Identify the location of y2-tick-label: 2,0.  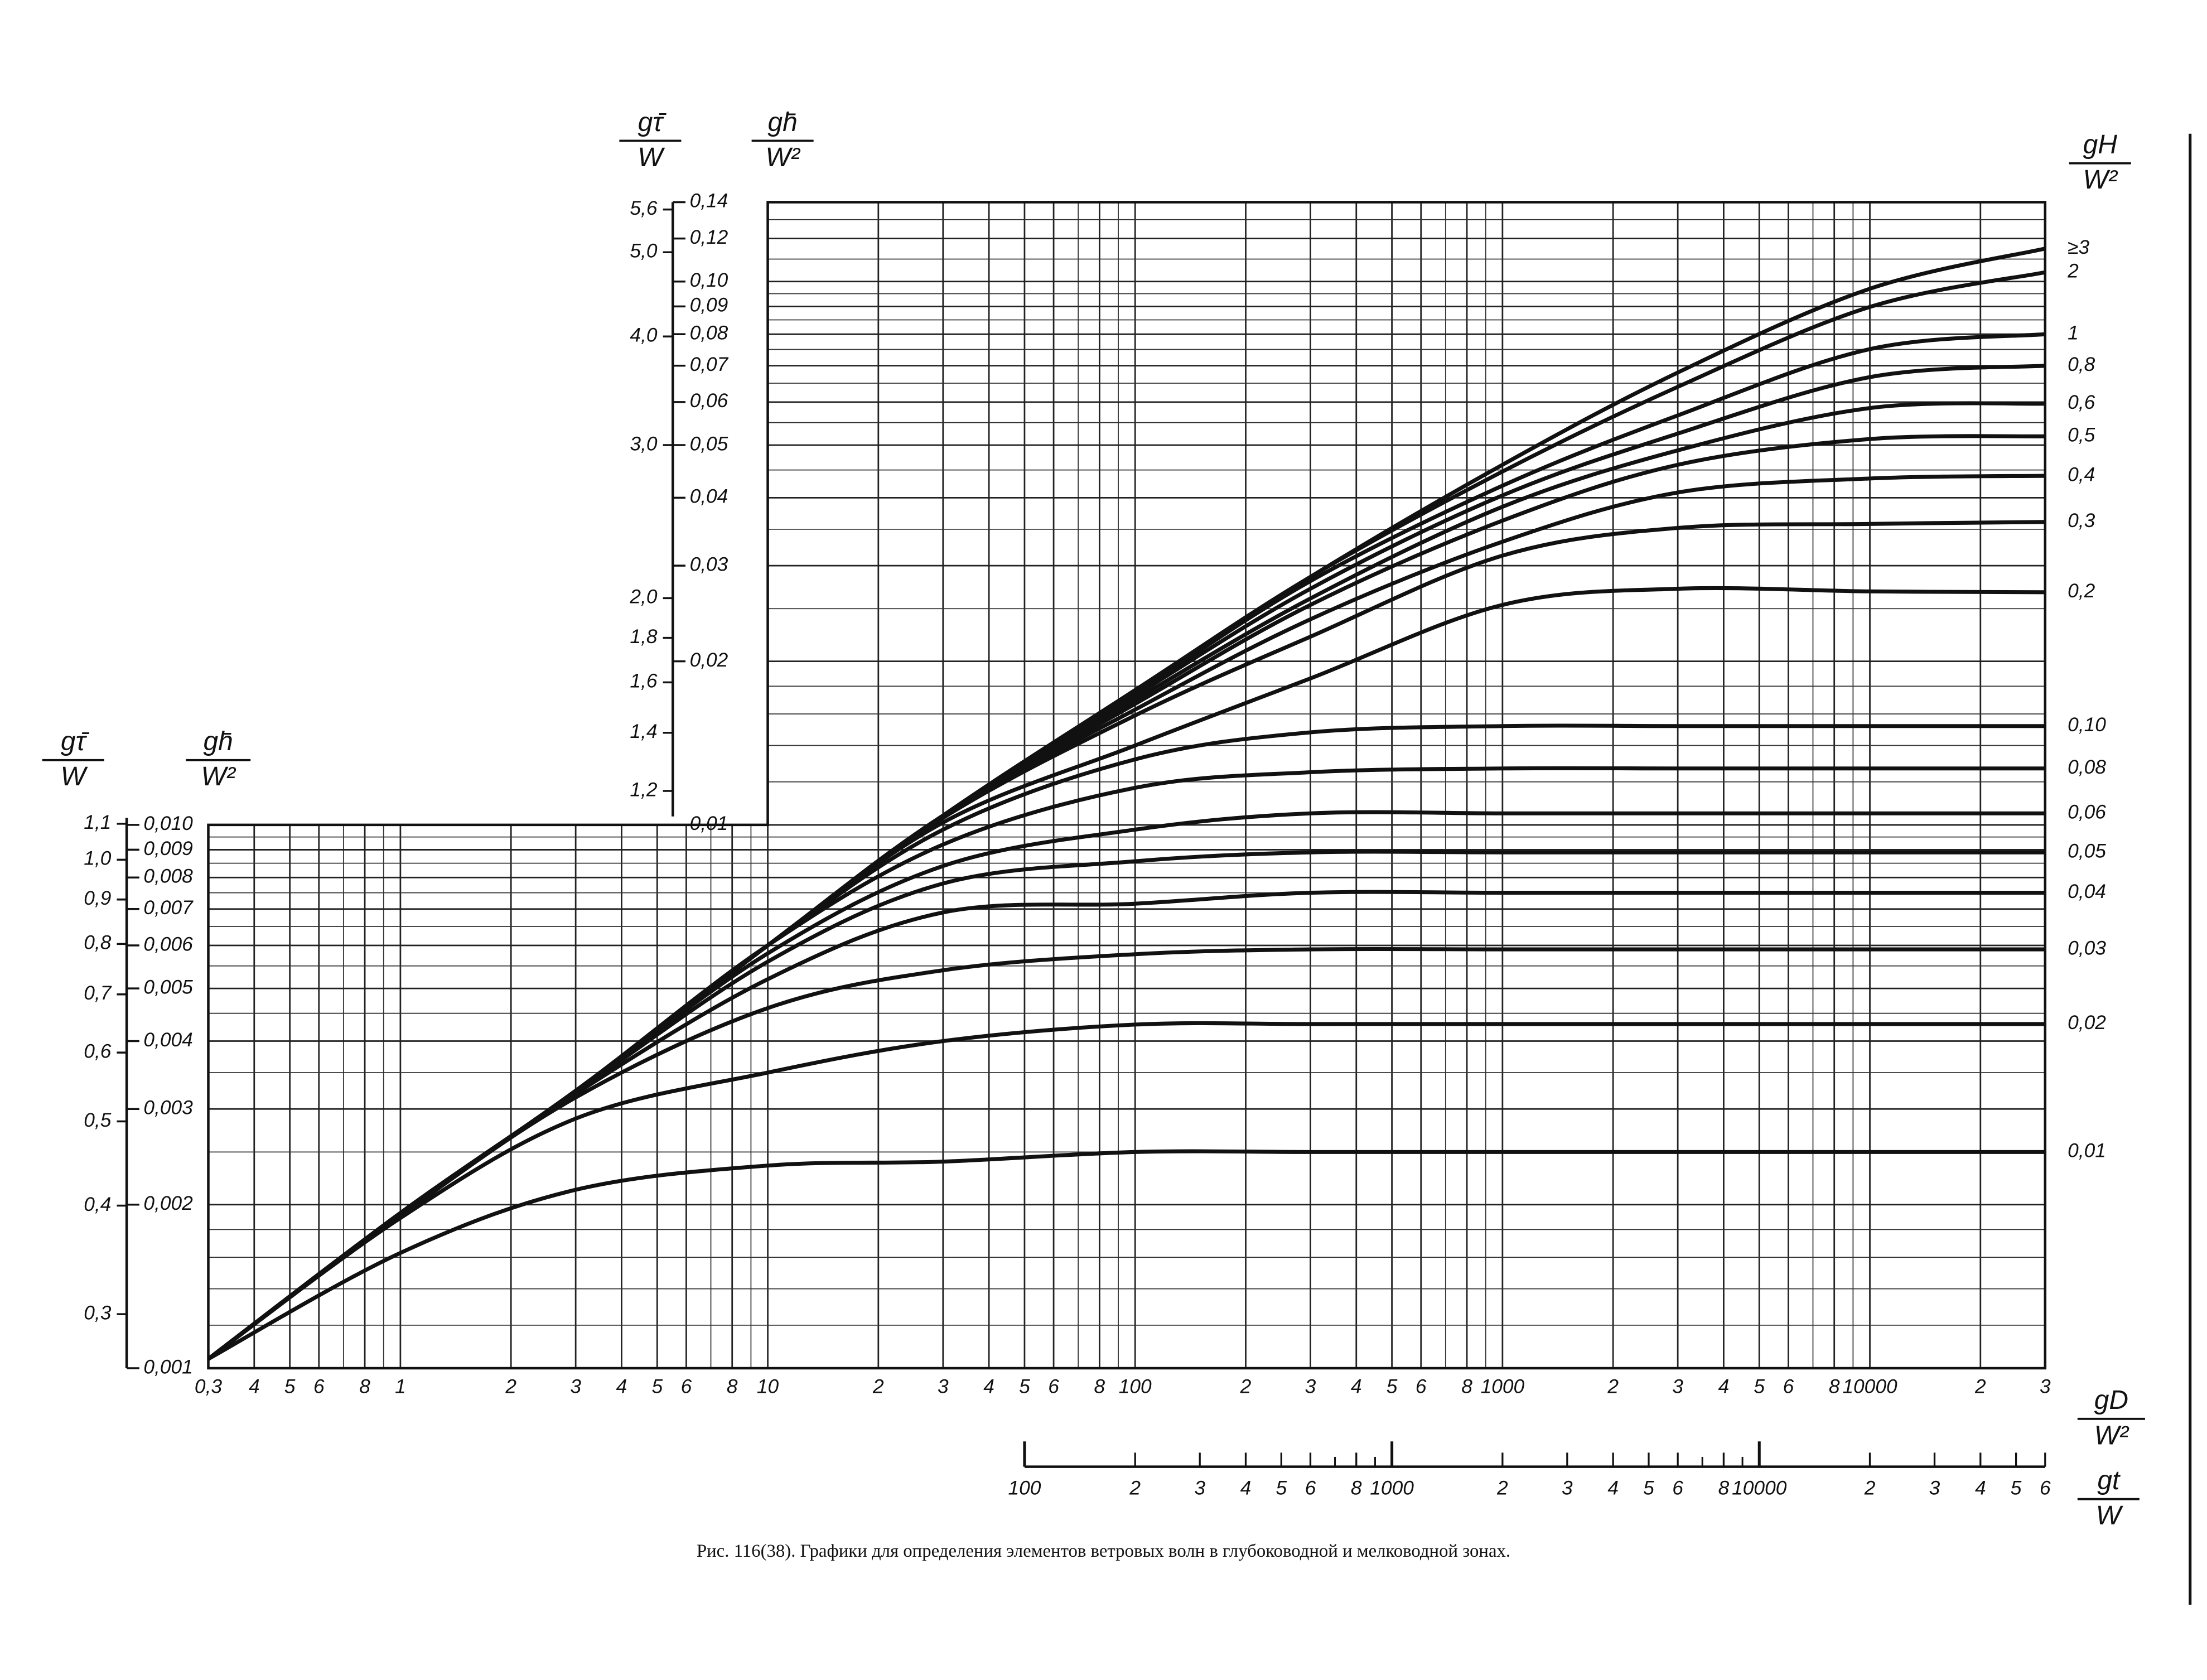
(643, 597).